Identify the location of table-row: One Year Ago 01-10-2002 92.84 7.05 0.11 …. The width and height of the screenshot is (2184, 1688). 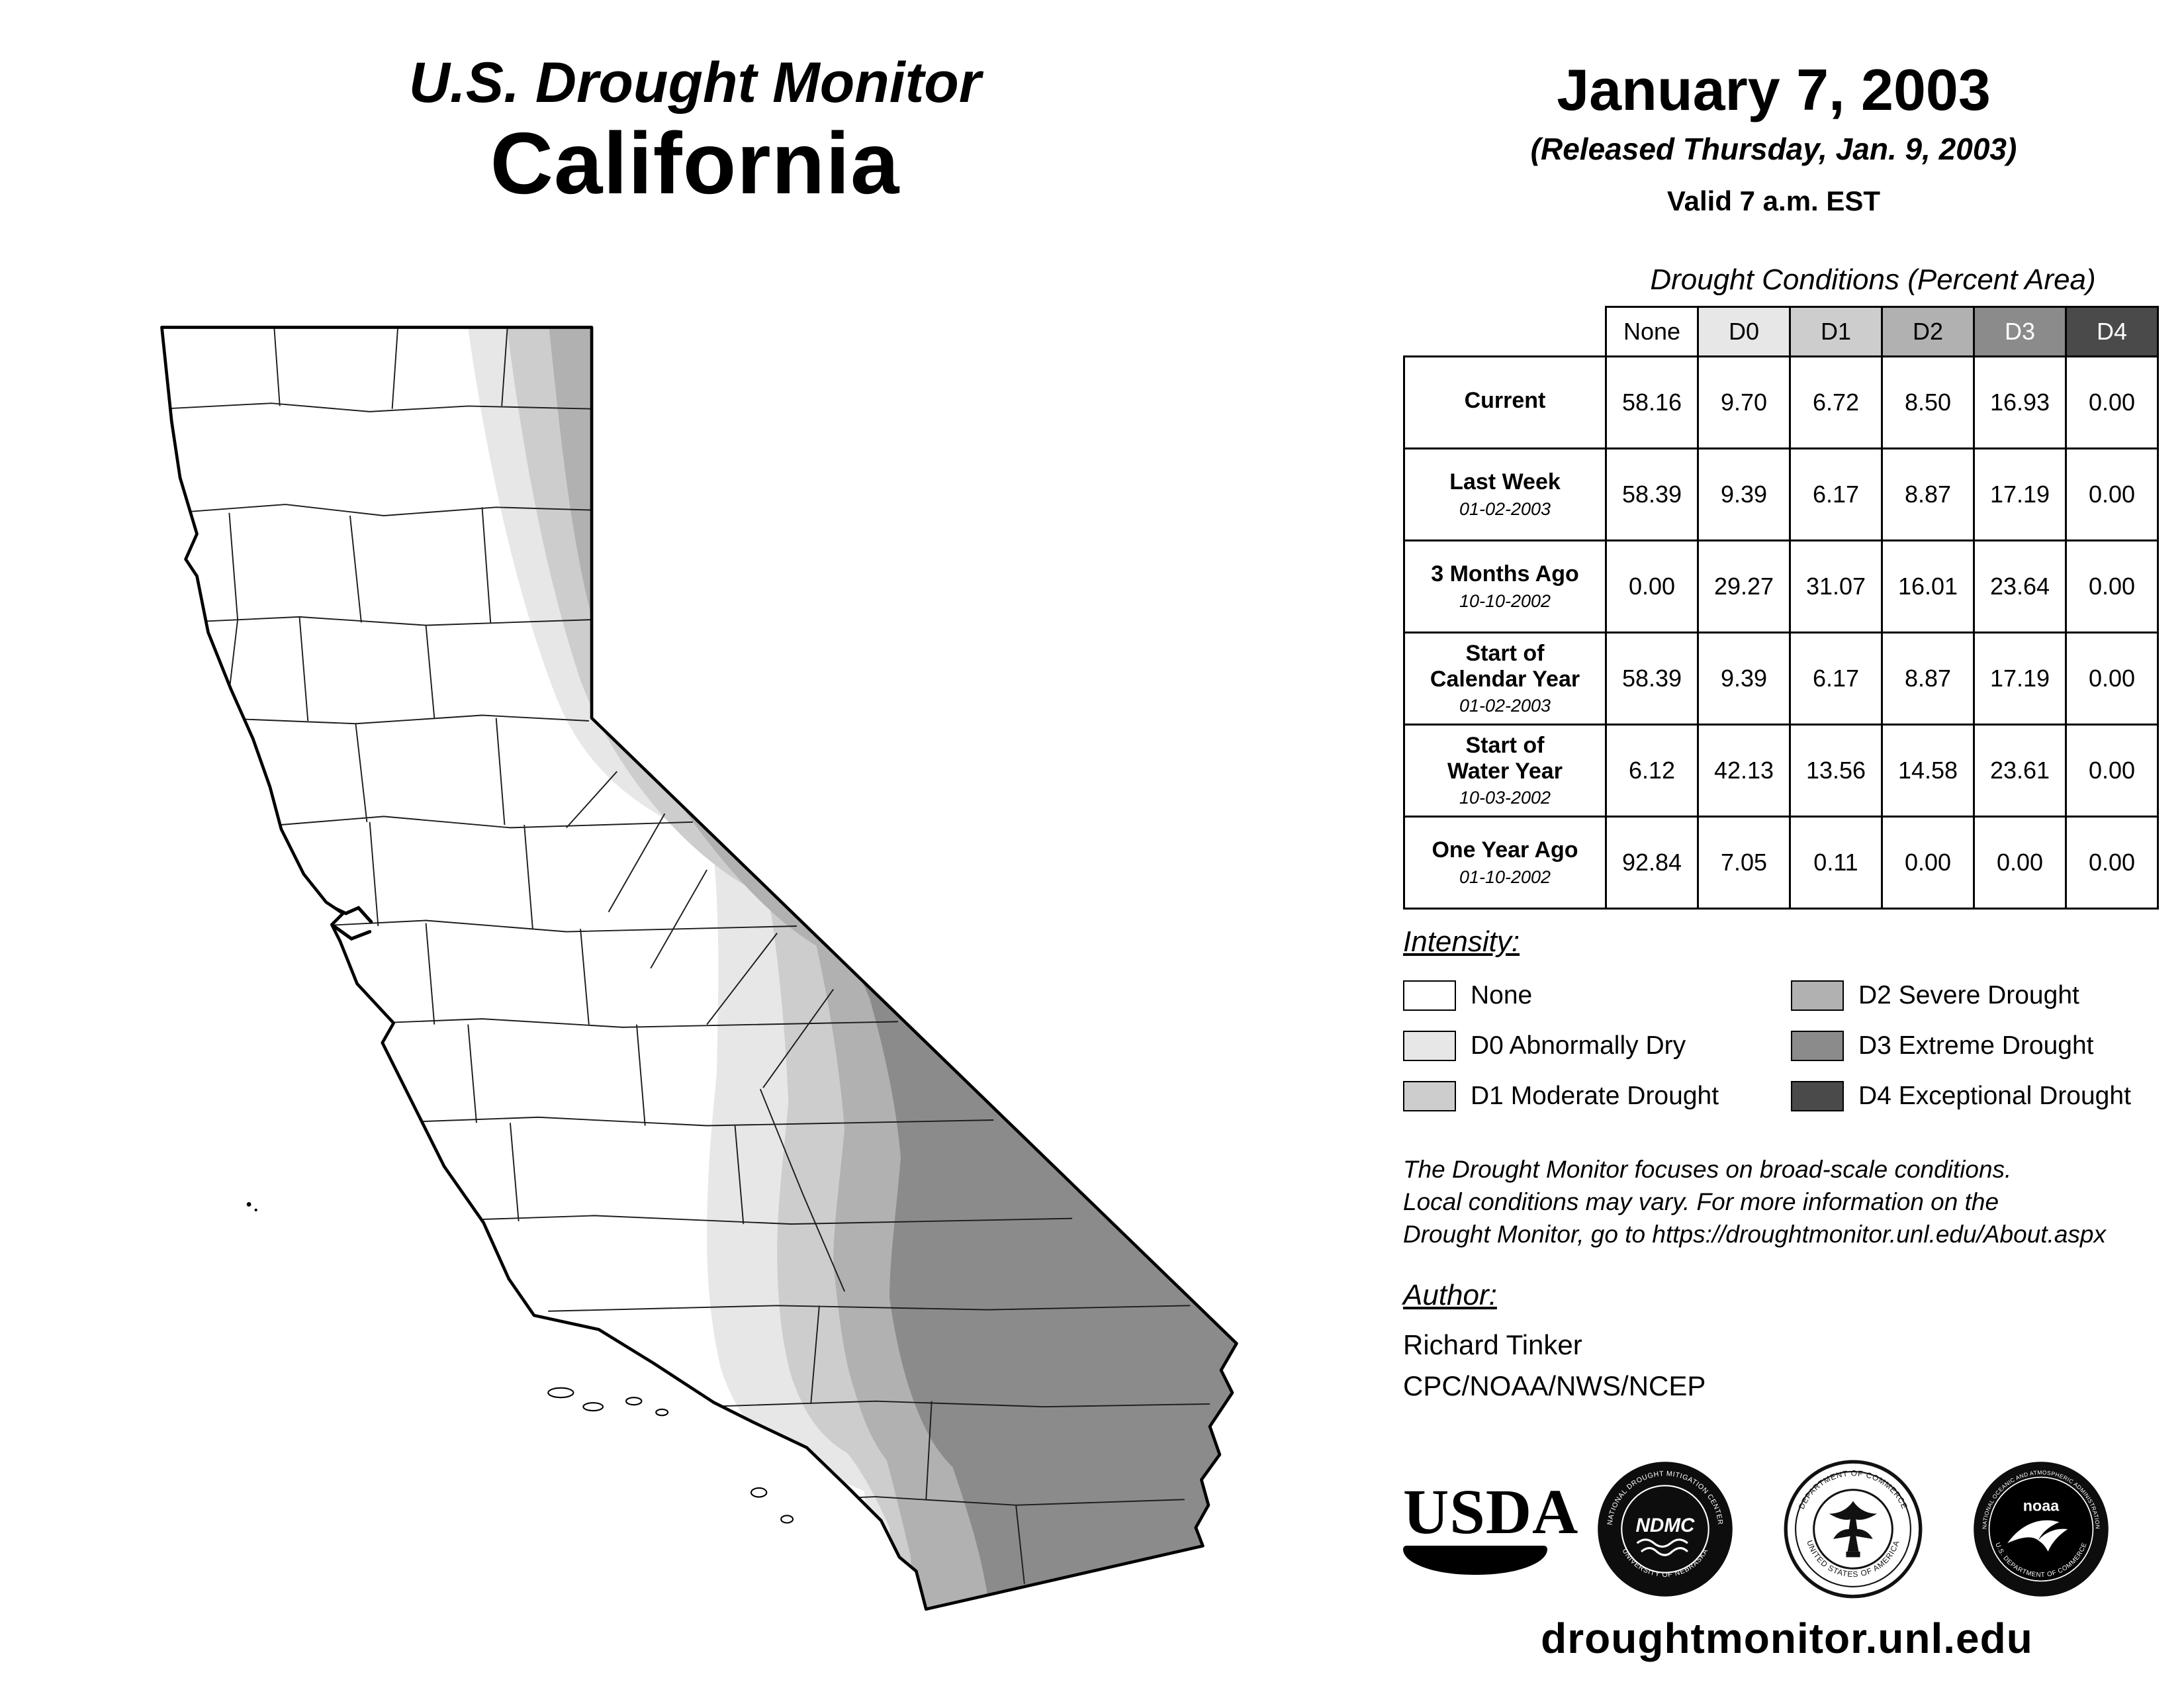
(1781, 863).